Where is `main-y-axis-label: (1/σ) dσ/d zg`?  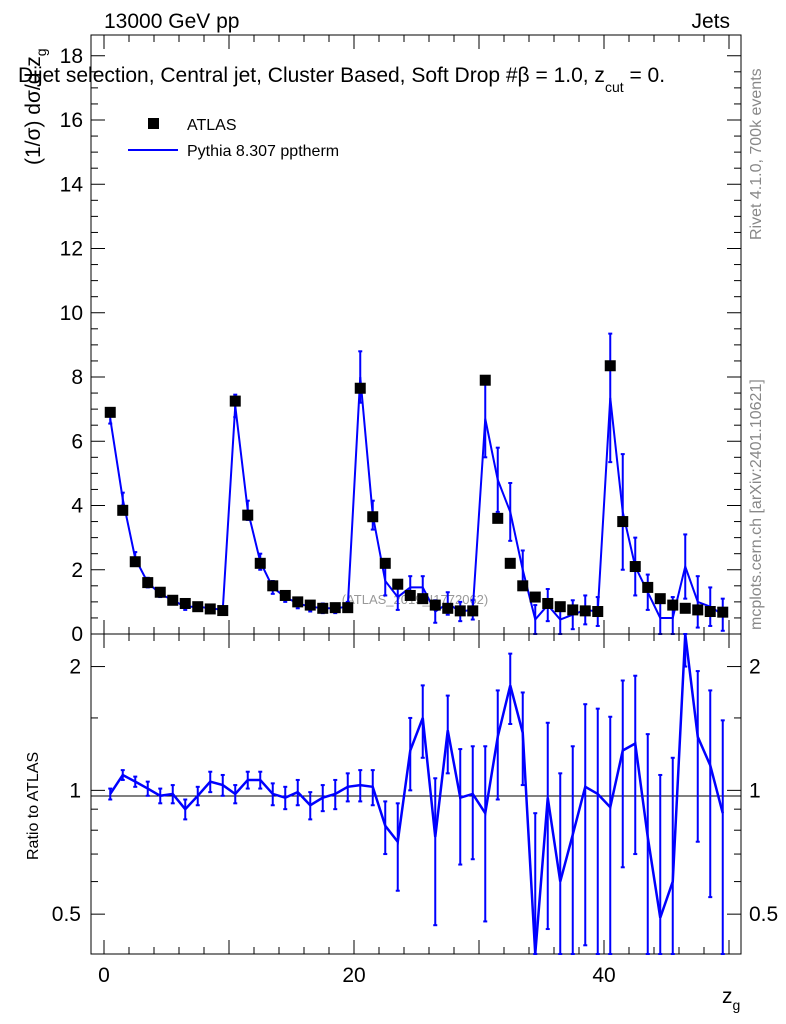
main-y-axis-label: (1/σ) dσ/d zg is located at coordinates (35, 106).